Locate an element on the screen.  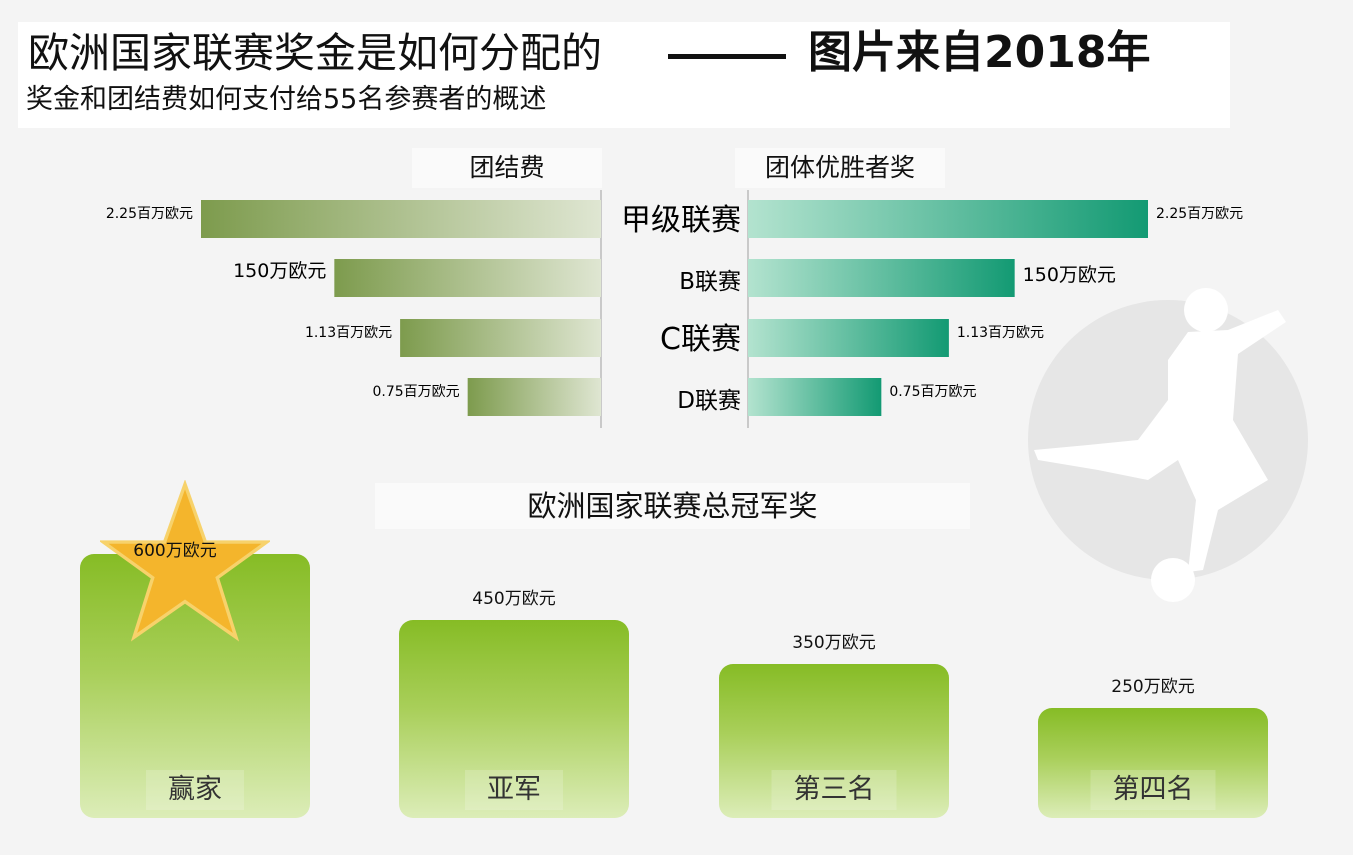
prize-category-label: 第三名 is located at coordinates (834, 790).